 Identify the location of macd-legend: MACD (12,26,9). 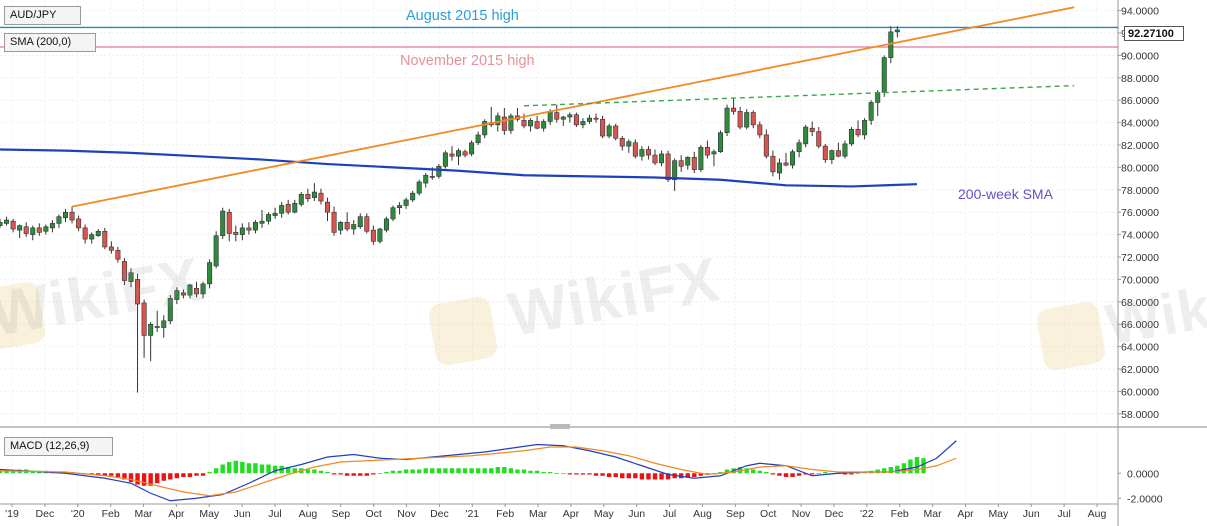
(58, 446).